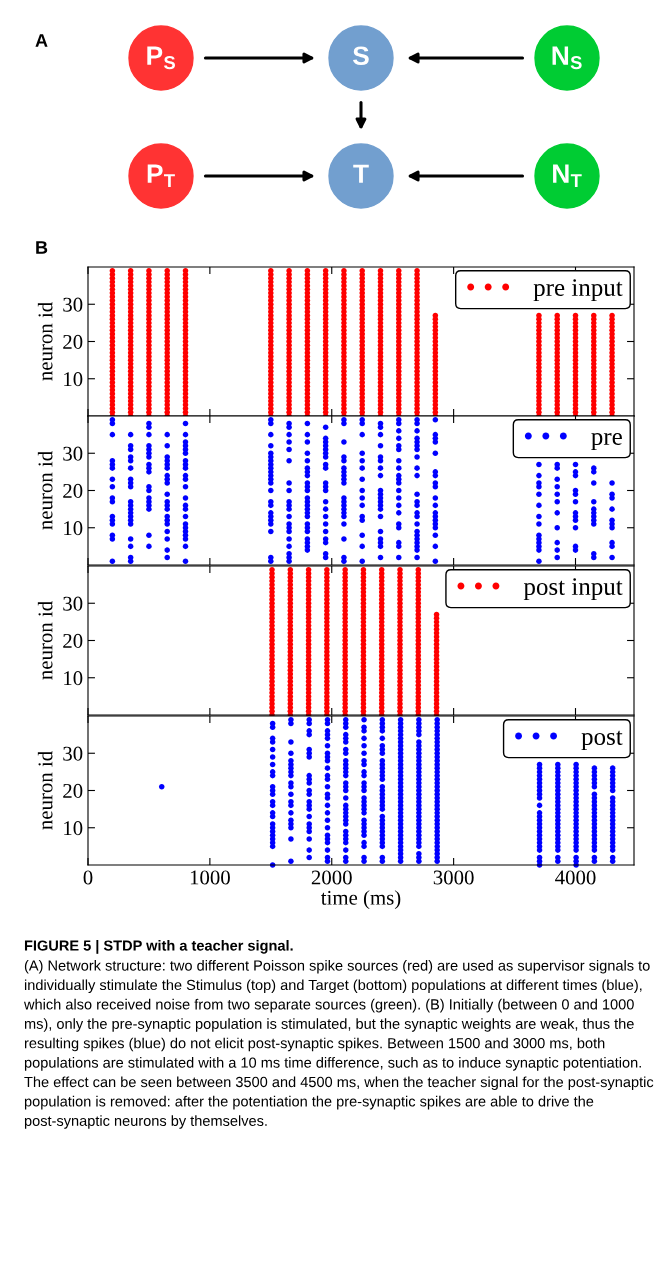  What do you see at coordinates (88, 877) in the screenshot?
I see `x-tick-label: 0` at bounding box center [88, 877].